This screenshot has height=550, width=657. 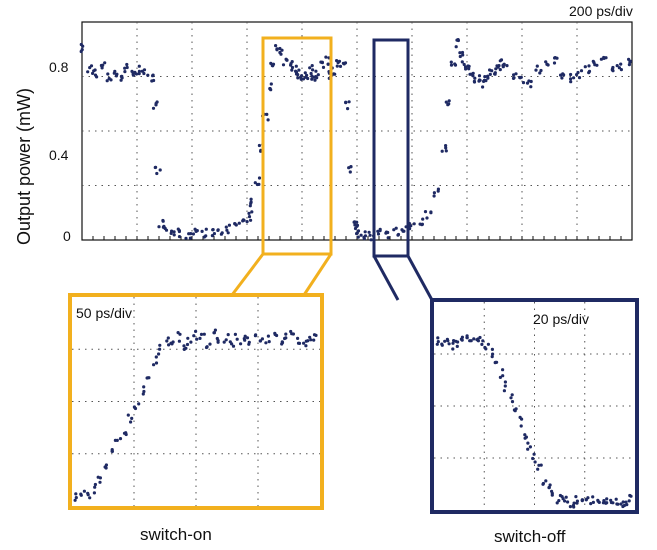 I want to click on y-tick-label-0.8: 0.8, so click(x=59, y=67).